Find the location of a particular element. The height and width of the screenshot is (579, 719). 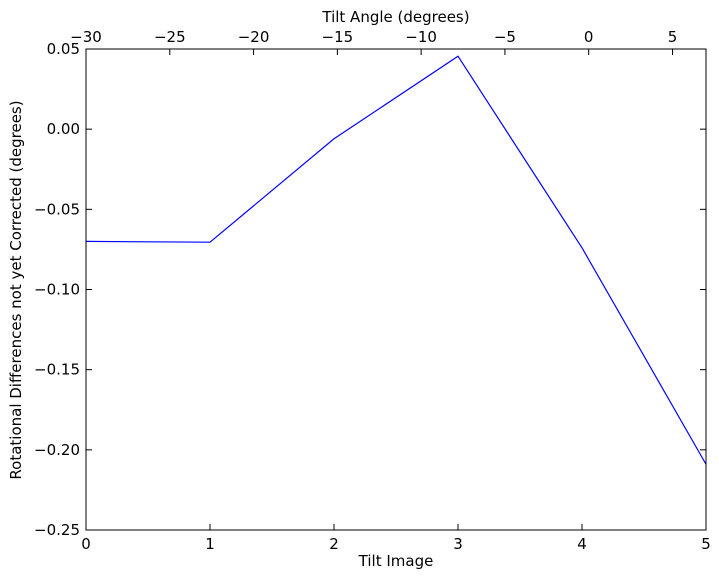

x-tick-label: 3 is located at coordinates (458, 544).